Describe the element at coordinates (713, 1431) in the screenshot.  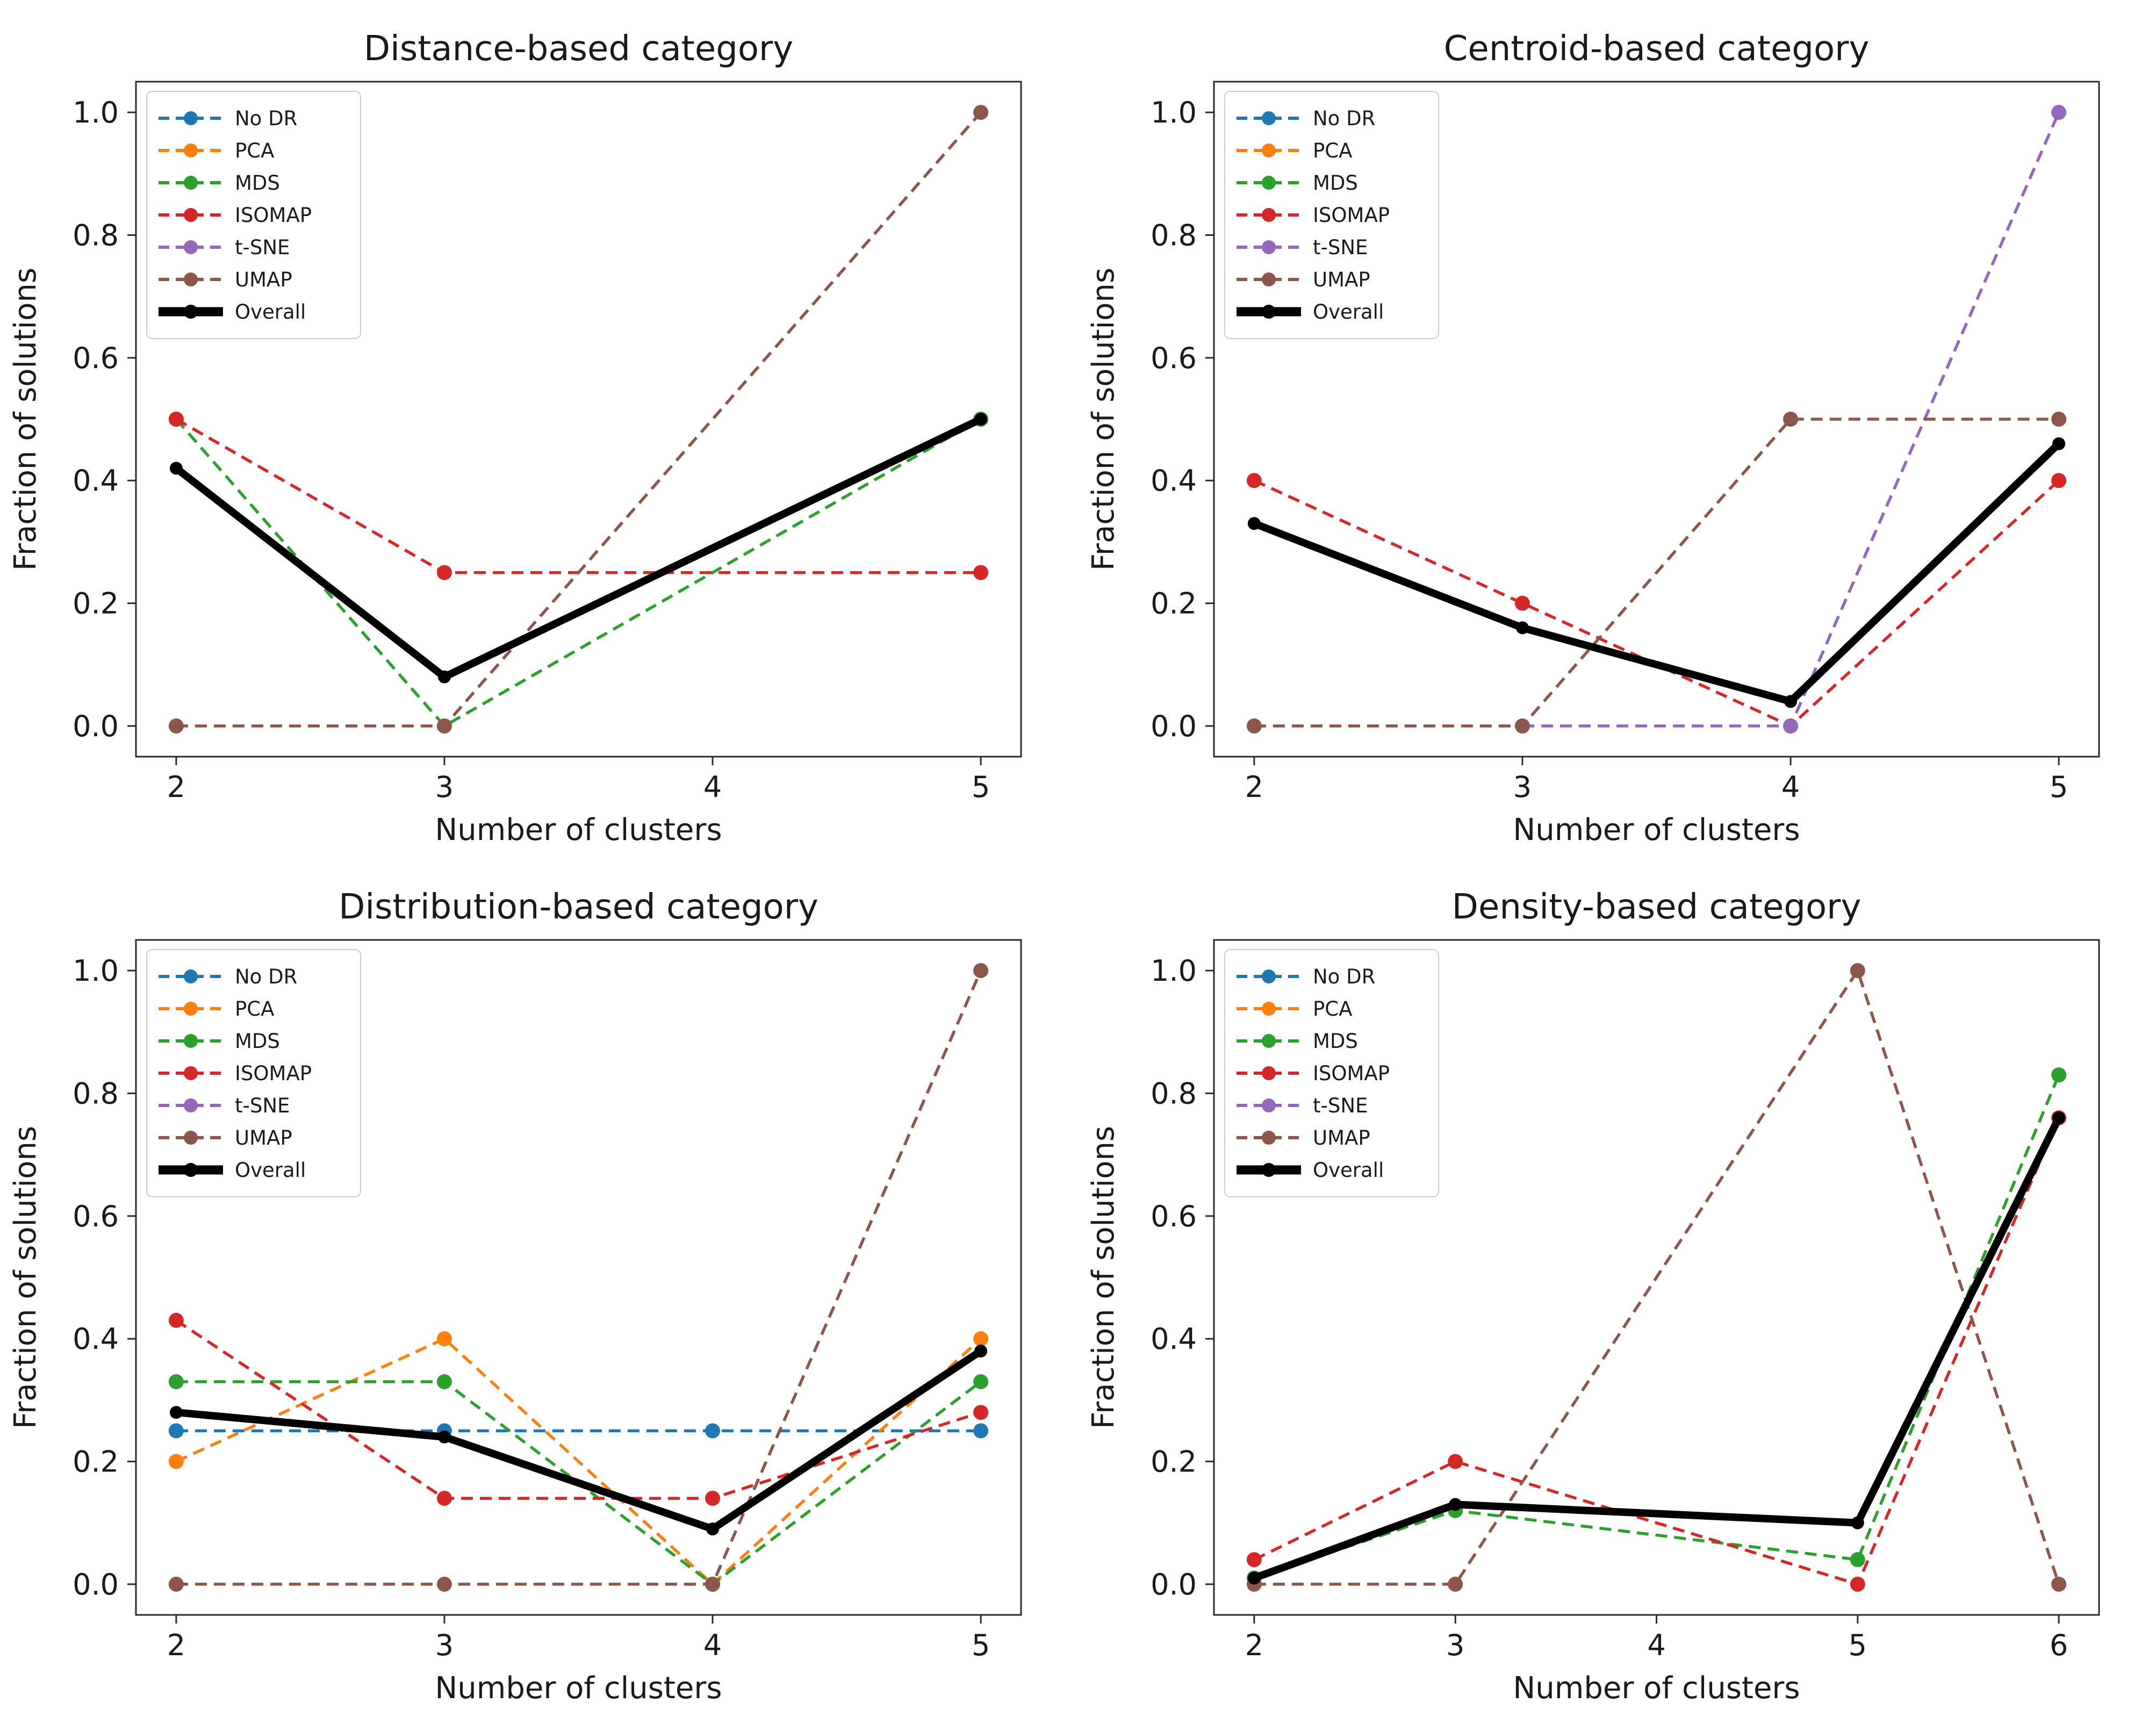
I see `data-point-No DR-x4` at that location.